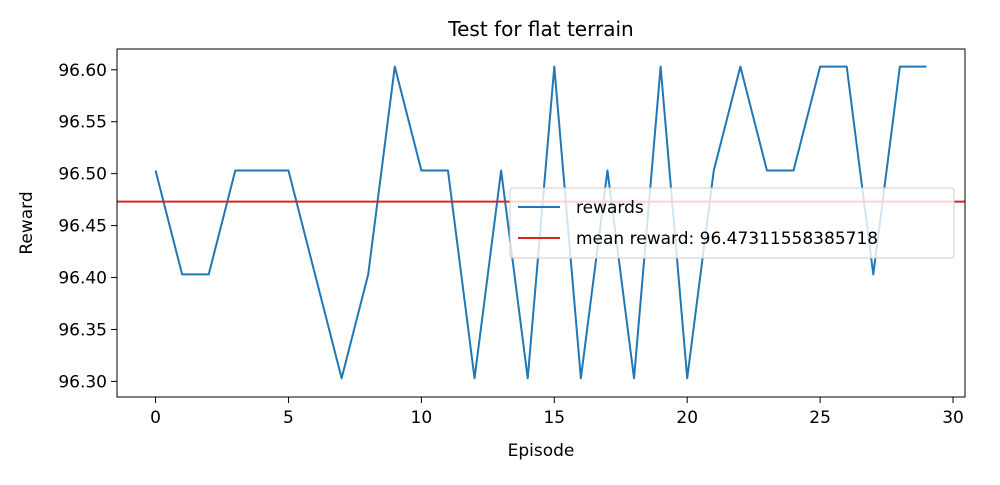 Image resolution: width=1000 pixels, height=485 pixels. What do you see at coordinates (82, 123) in the screenshot?
I see `y-tick-label: 96.55` at bounding box center [82, 123].